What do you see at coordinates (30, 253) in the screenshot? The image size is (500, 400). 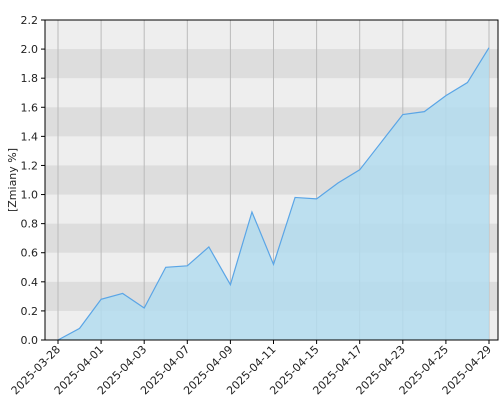 I see `y-tick-label: 0.6` at bounding box center [30, 253].